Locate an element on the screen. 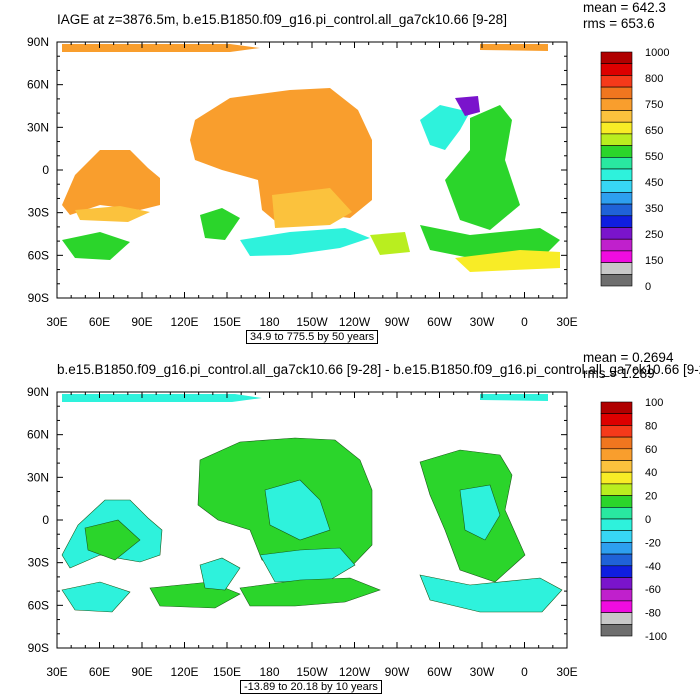 The height and width of the screenshot is (700, 700). colorbar-label: 60 is located at coordinates (651, 450).